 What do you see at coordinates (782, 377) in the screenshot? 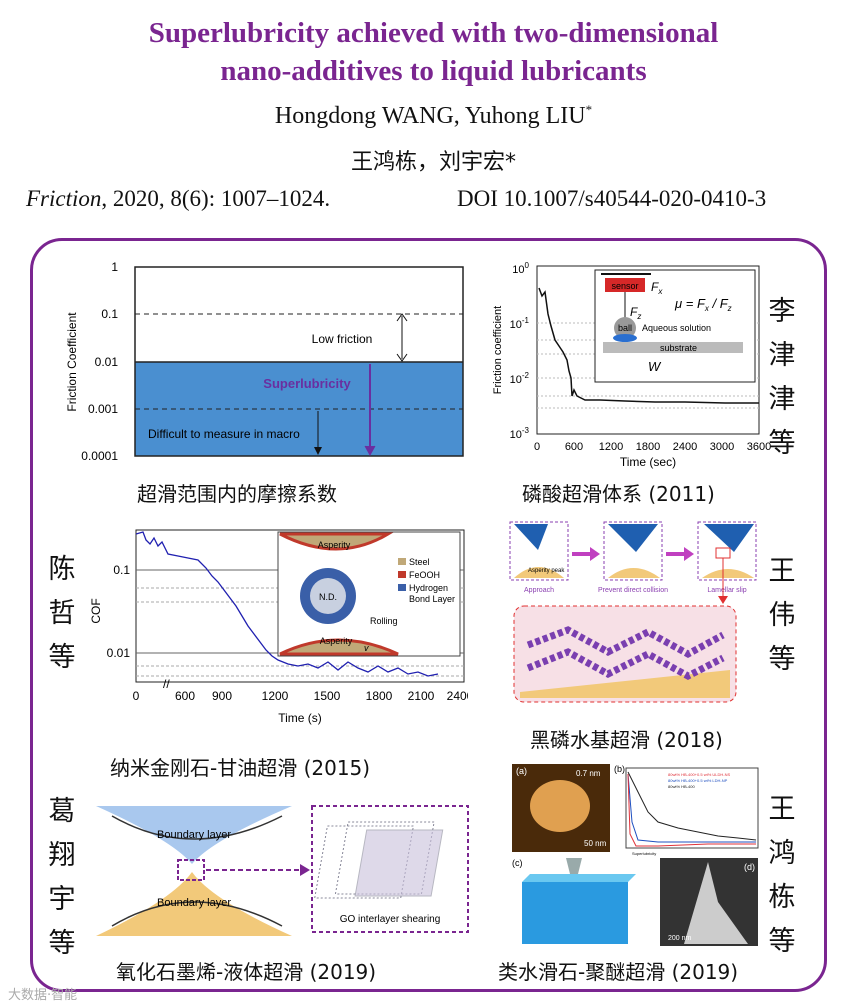
I see `author-li-jinjin: 李津津等` at bounding box center [782, 377].